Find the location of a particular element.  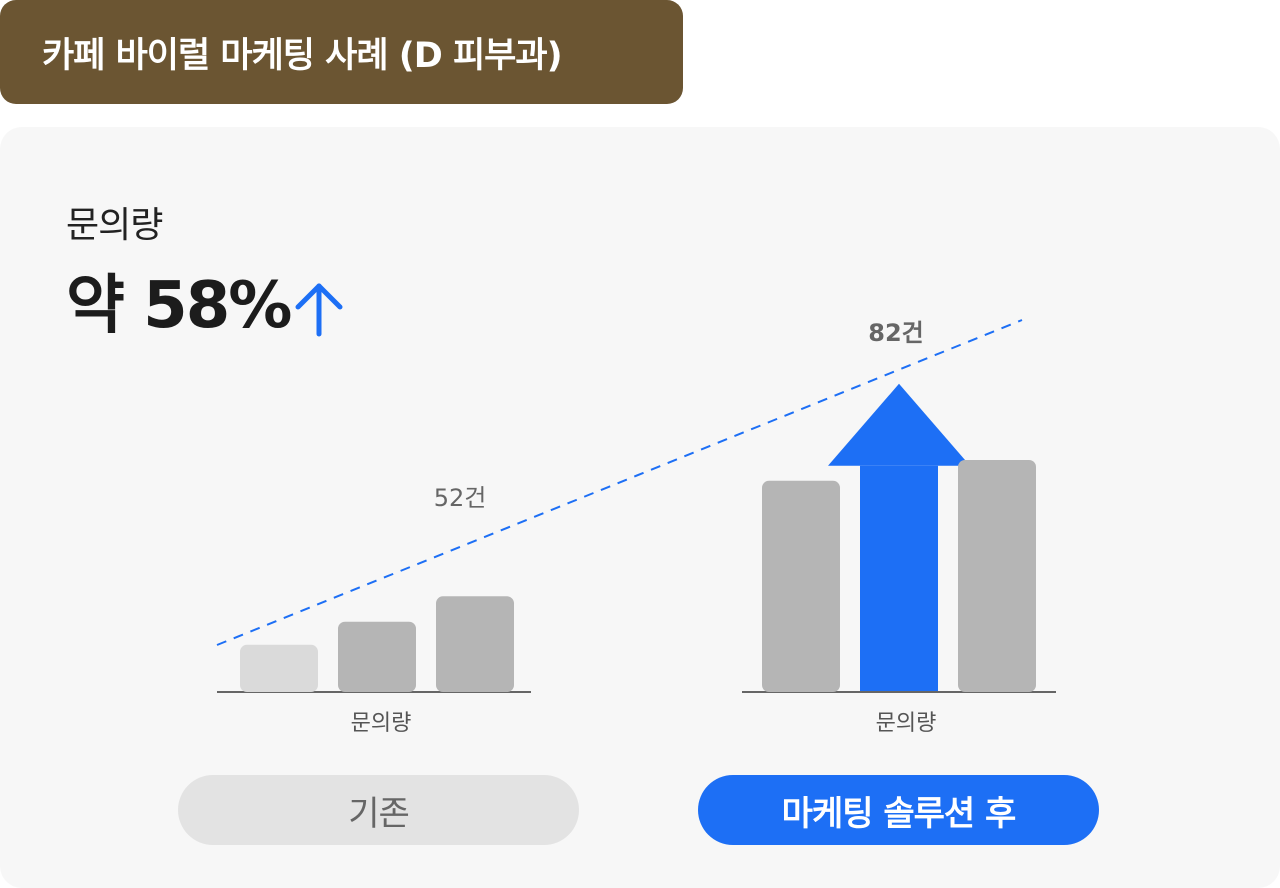

value-label-before: 52건 is located at coordinates (460, 498).